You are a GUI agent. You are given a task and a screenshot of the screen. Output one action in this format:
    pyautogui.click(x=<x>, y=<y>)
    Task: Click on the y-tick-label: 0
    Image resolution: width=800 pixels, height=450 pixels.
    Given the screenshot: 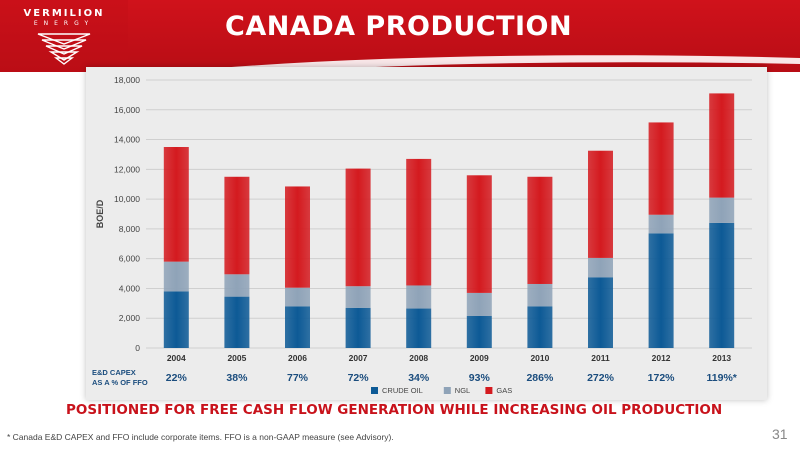 What is the action you would take?
    pyautogui.click(x=137, y=348)
    